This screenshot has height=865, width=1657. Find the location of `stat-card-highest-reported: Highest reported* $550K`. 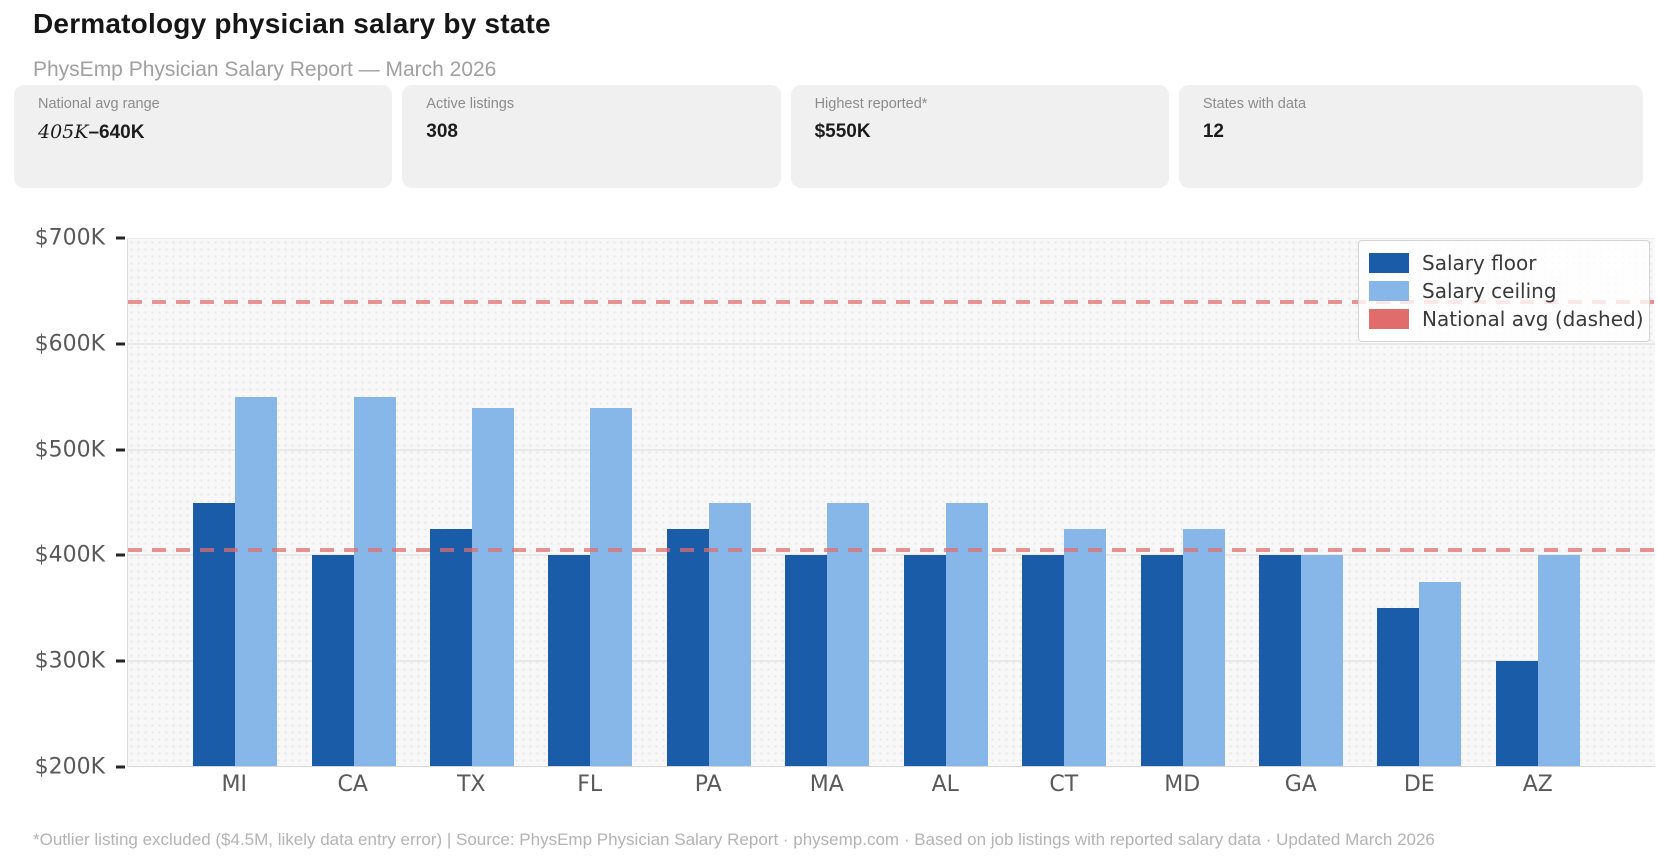

stat-card-highest-reported: Highest reported* $550K is located at coordinates (979, 136).